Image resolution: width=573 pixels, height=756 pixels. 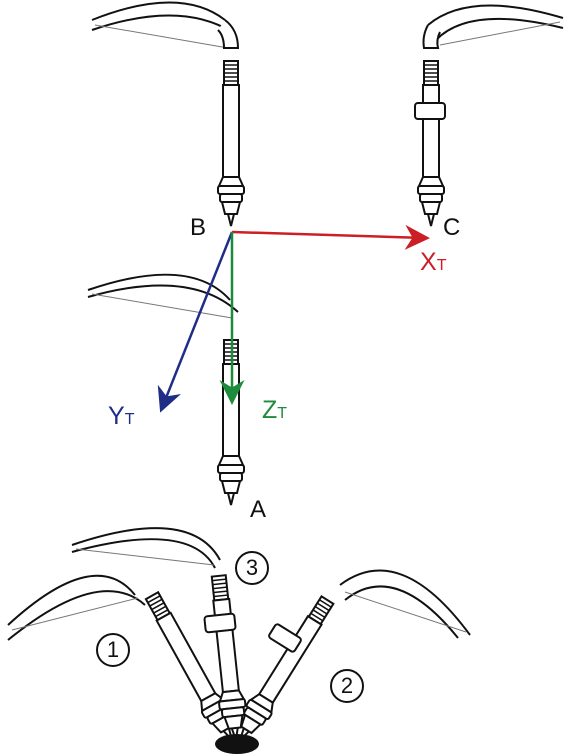 What do you see at coordinates (489, 115) in the screenshot?
I see `tool-at-c` at bounding box center [489, 115].